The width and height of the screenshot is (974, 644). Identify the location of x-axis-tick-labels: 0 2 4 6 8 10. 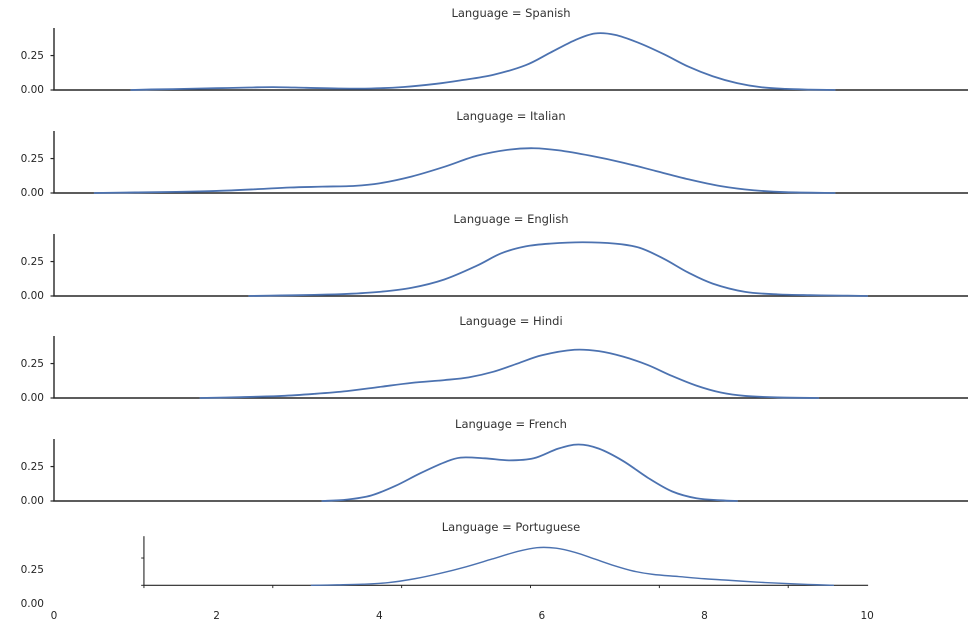
(487, 617).